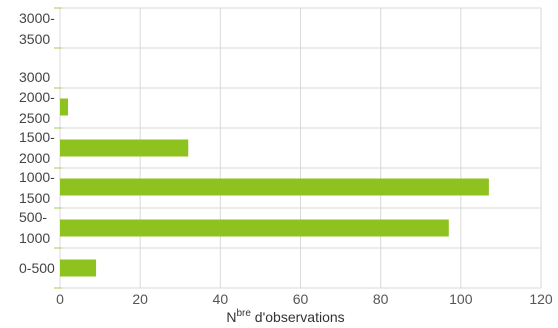 The image size is (558, 328). I want to click on category-label: 3500, so click(34, 39).